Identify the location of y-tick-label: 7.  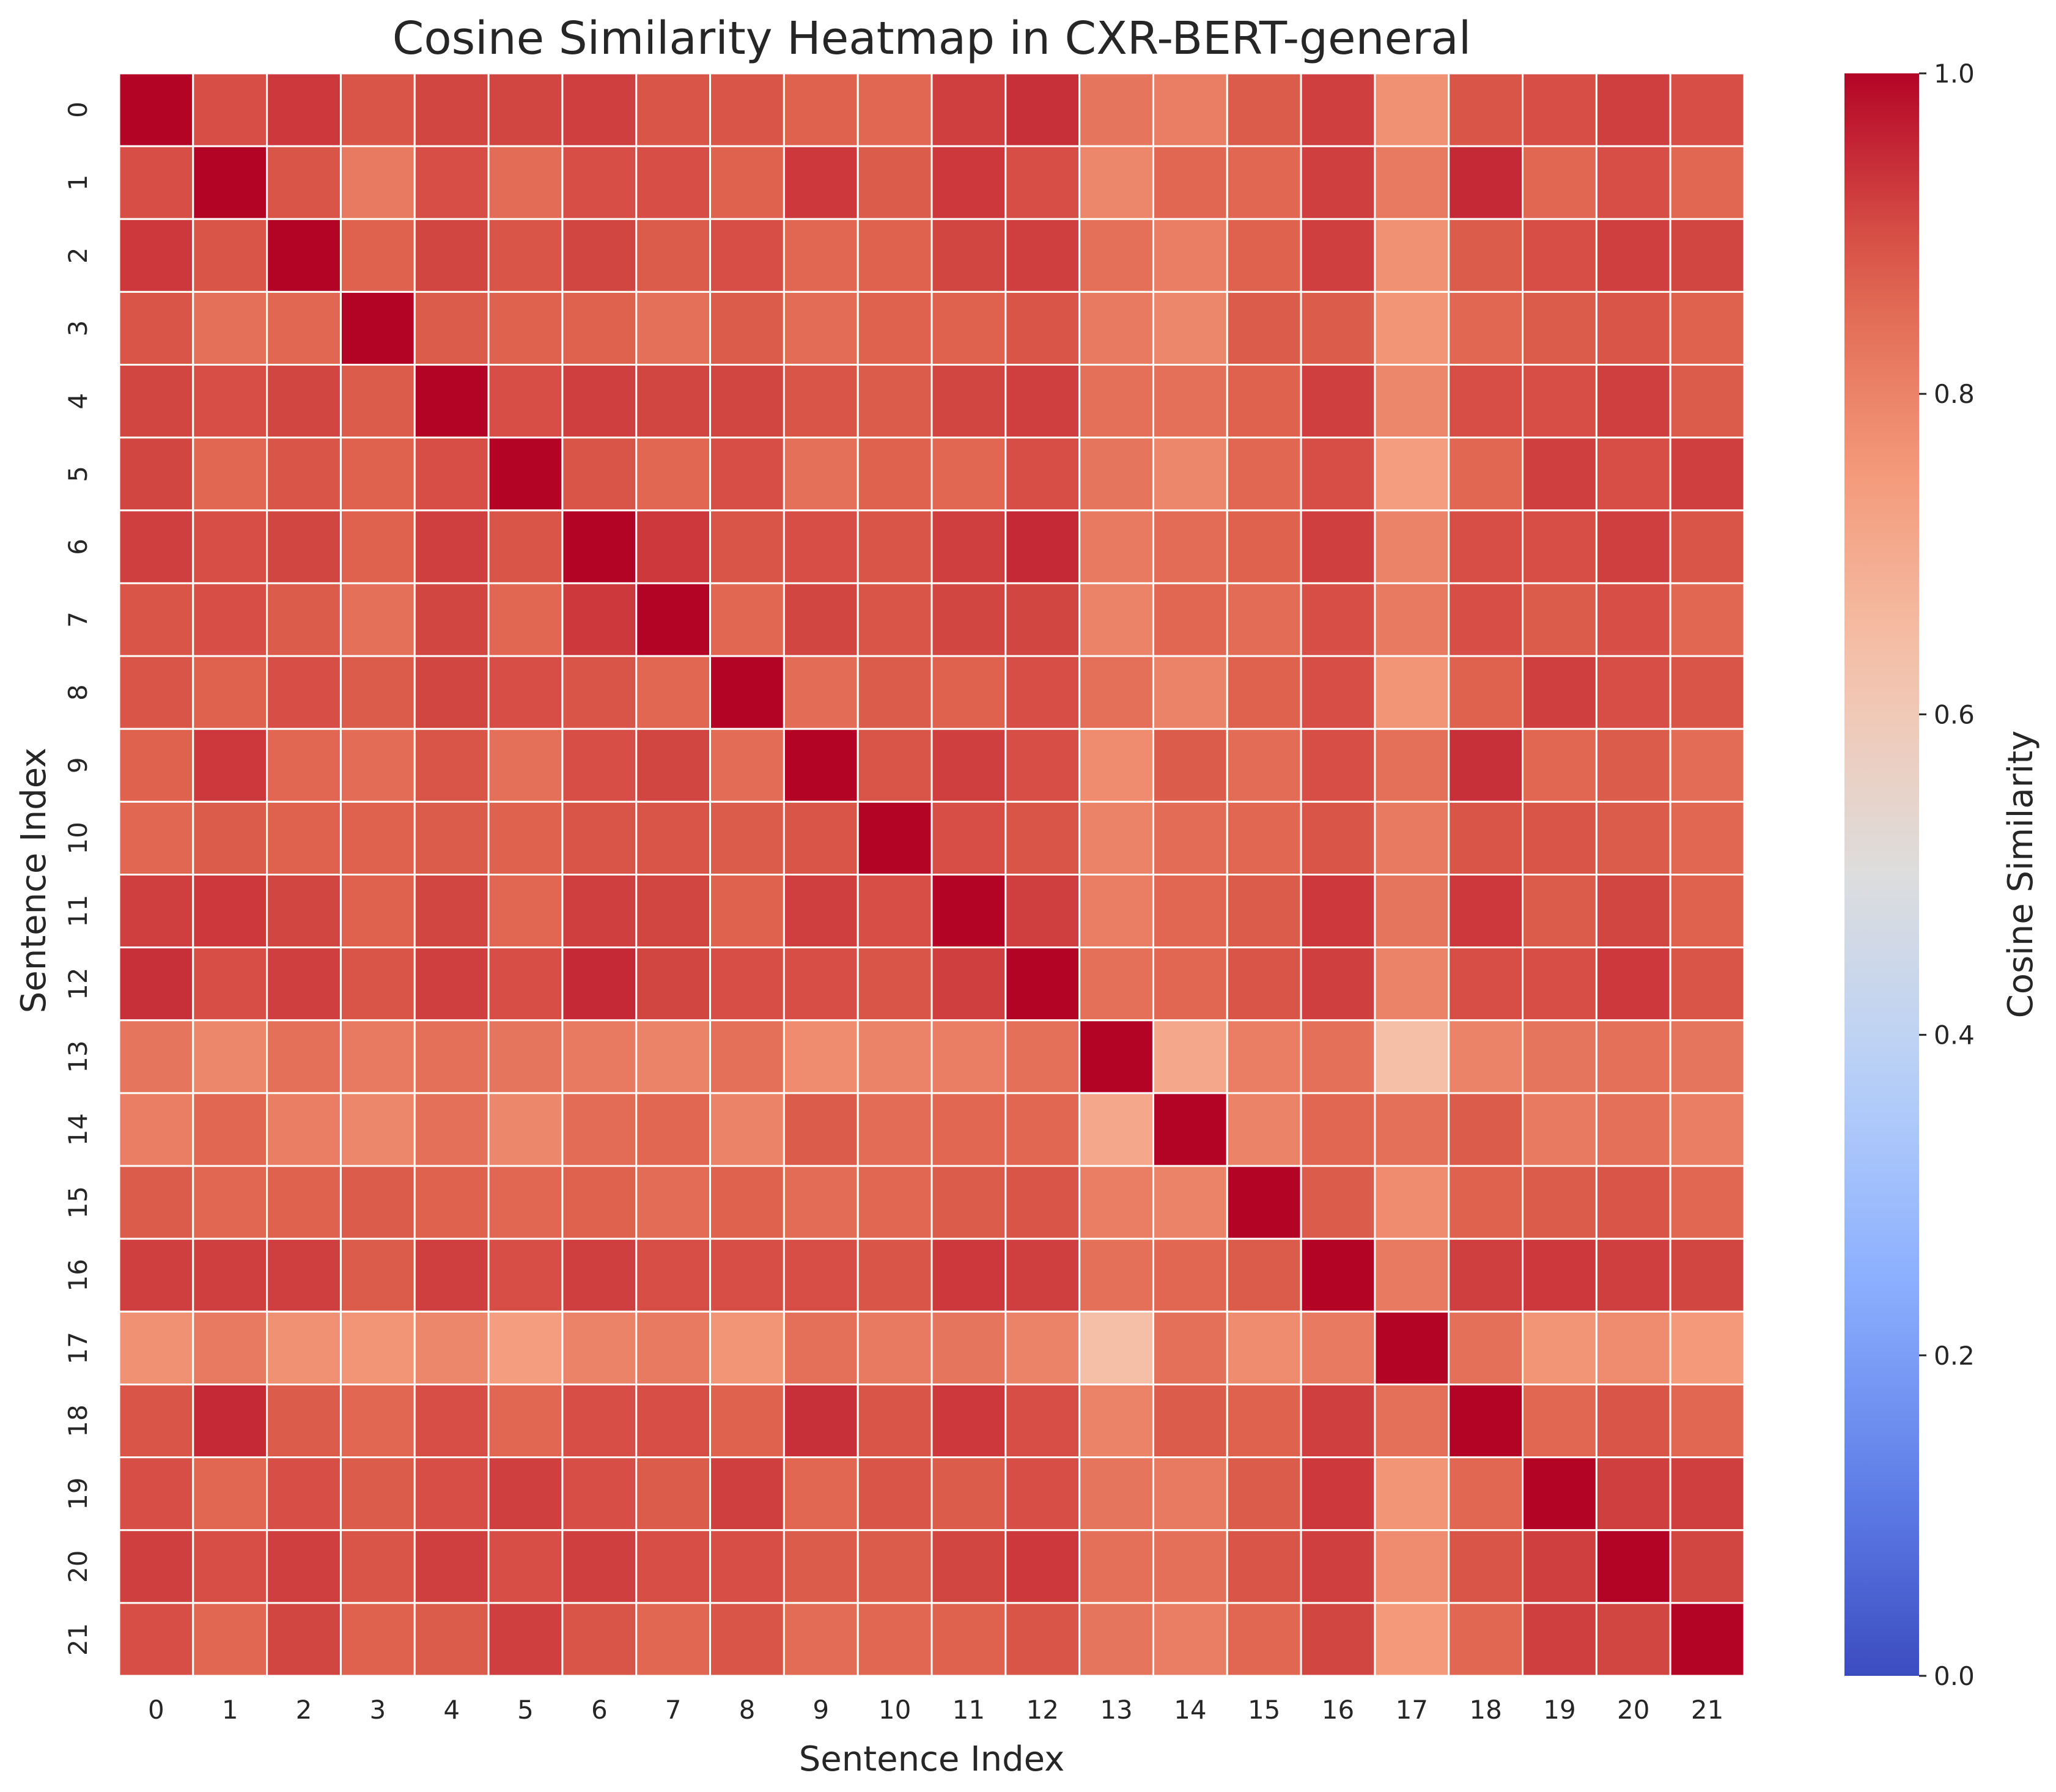
(78, 619).